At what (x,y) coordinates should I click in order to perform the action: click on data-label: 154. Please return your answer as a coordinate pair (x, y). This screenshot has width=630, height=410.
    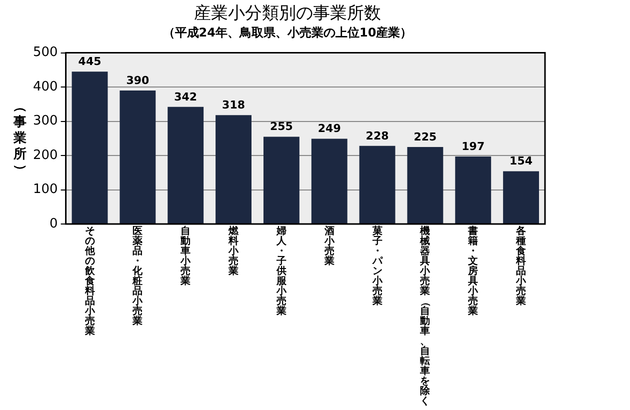
    Looking at the image, I should click on (521, 161).